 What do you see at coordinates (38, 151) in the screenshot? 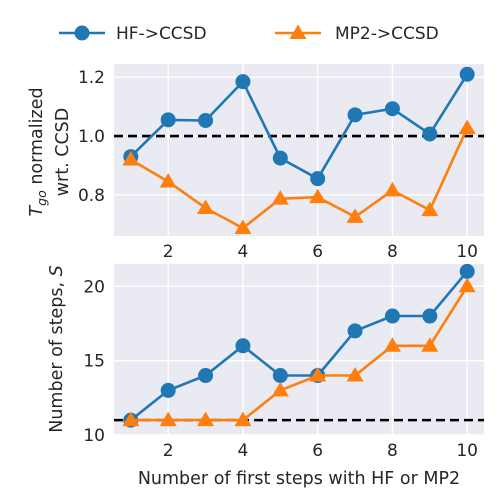
I see `top-y-label-line1: Tgo normalized` at bounding box center [38, 151].